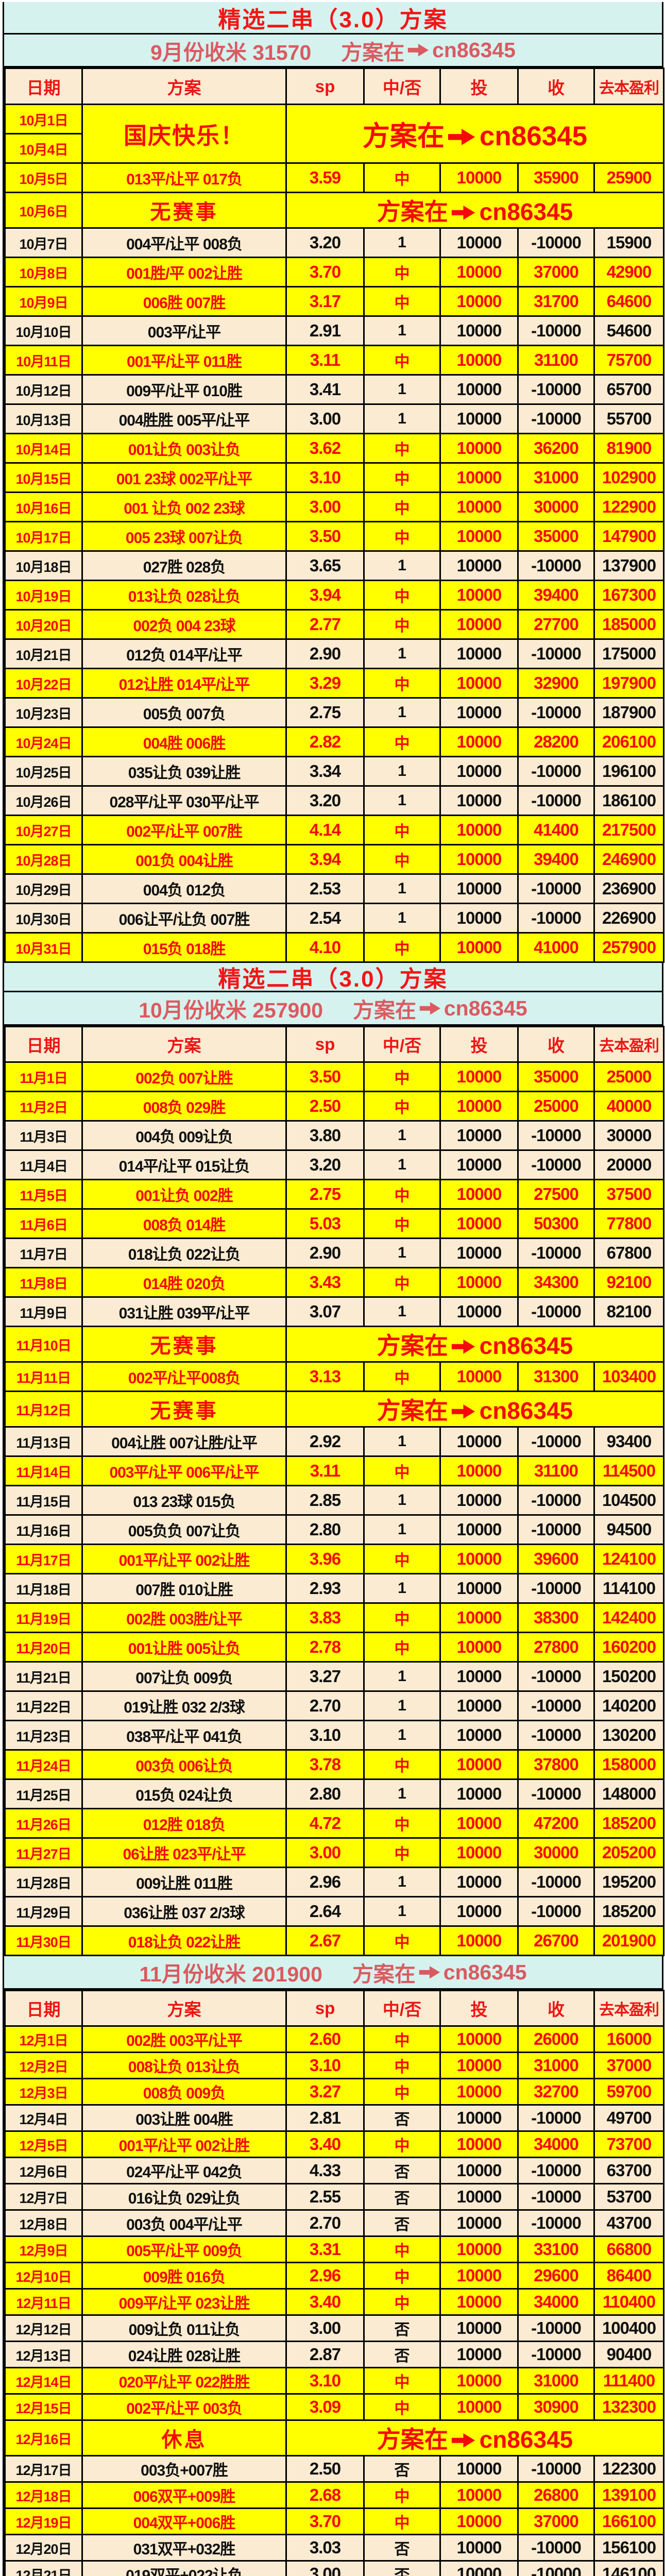 This screenshot has height=2576, width=665. Describe the element at coordinates (43, 2197) in the screenshot. I see `date-cell: 12月7日` at that location.